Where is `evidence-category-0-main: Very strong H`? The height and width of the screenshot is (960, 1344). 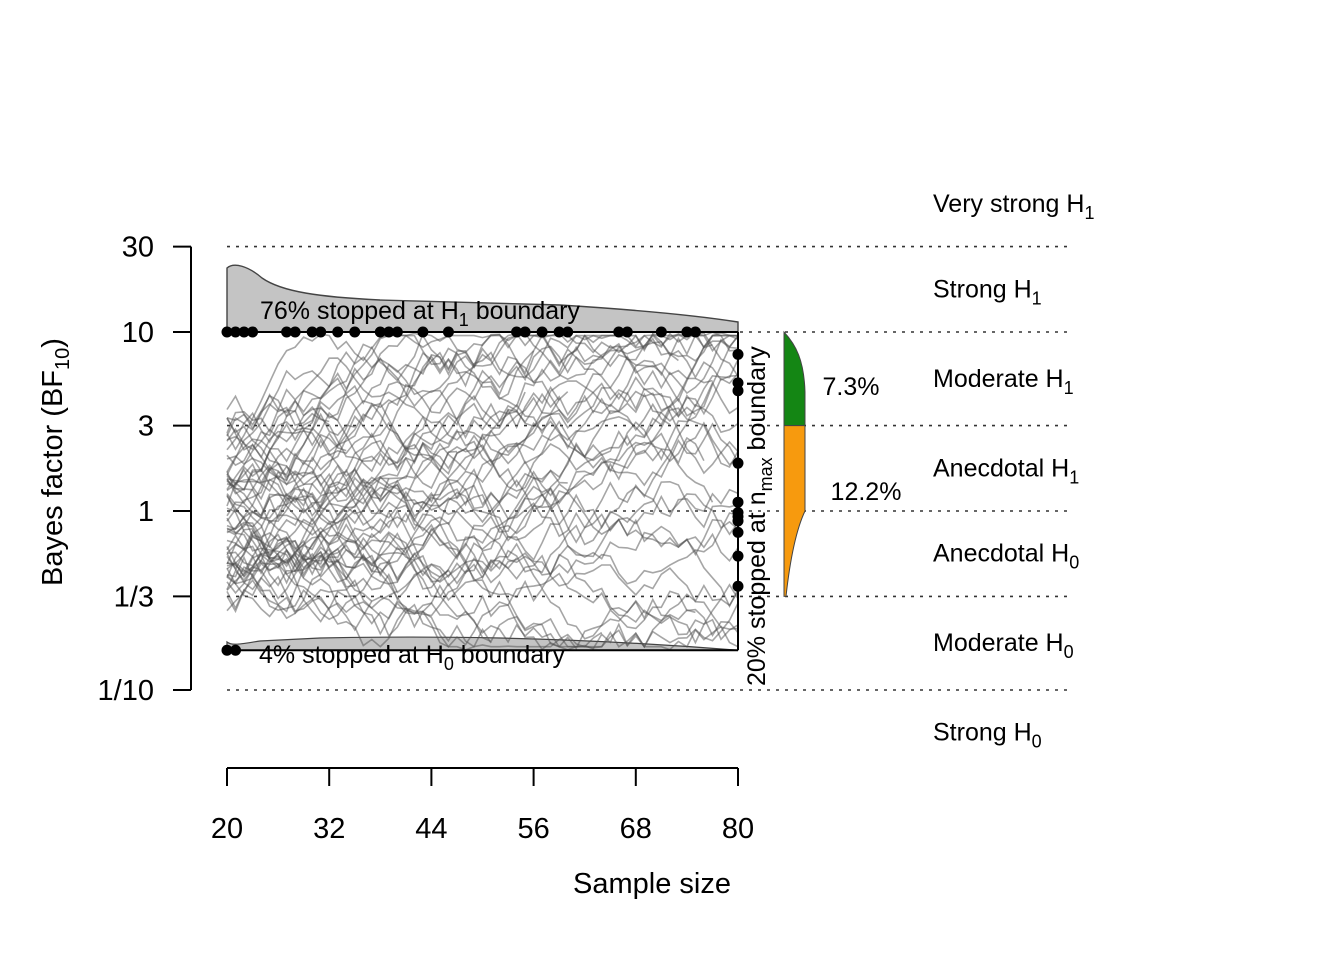 evidence-category-0-main: Very strong H is located at coordinates (1008, 204).